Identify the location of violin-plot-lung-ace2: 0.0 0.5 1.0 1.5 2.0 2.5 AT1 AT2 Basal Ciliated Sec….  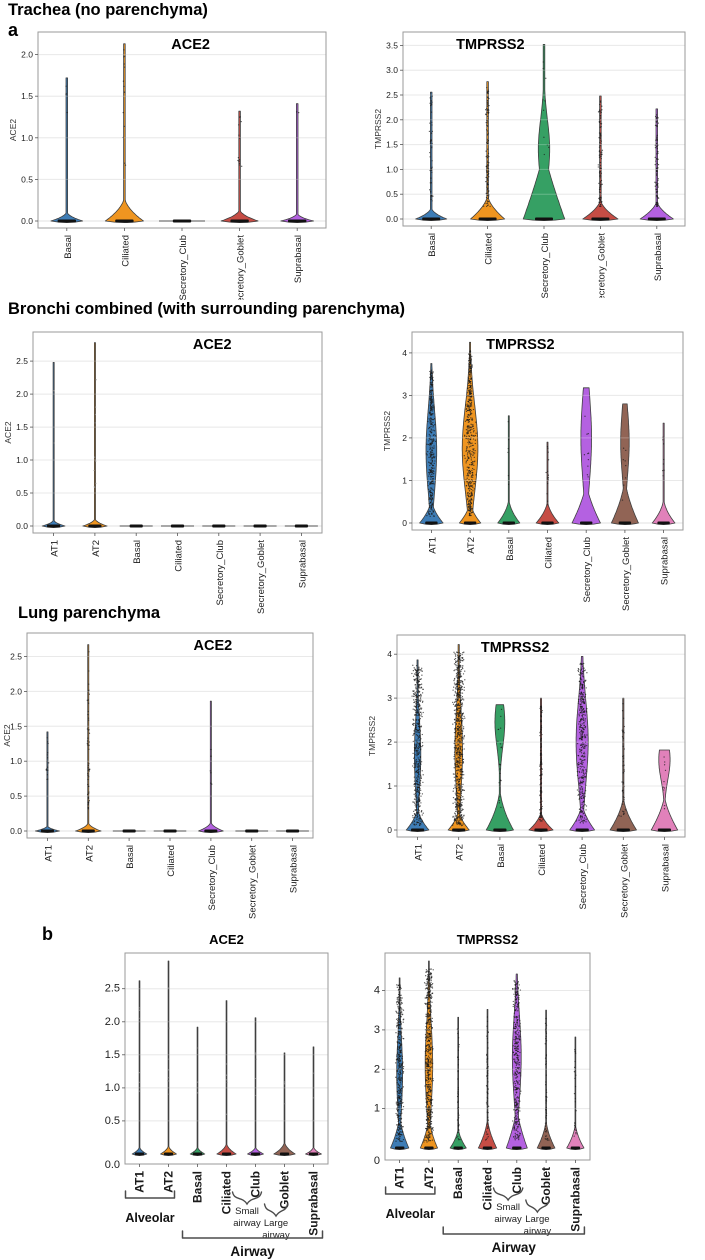
(159, 775).